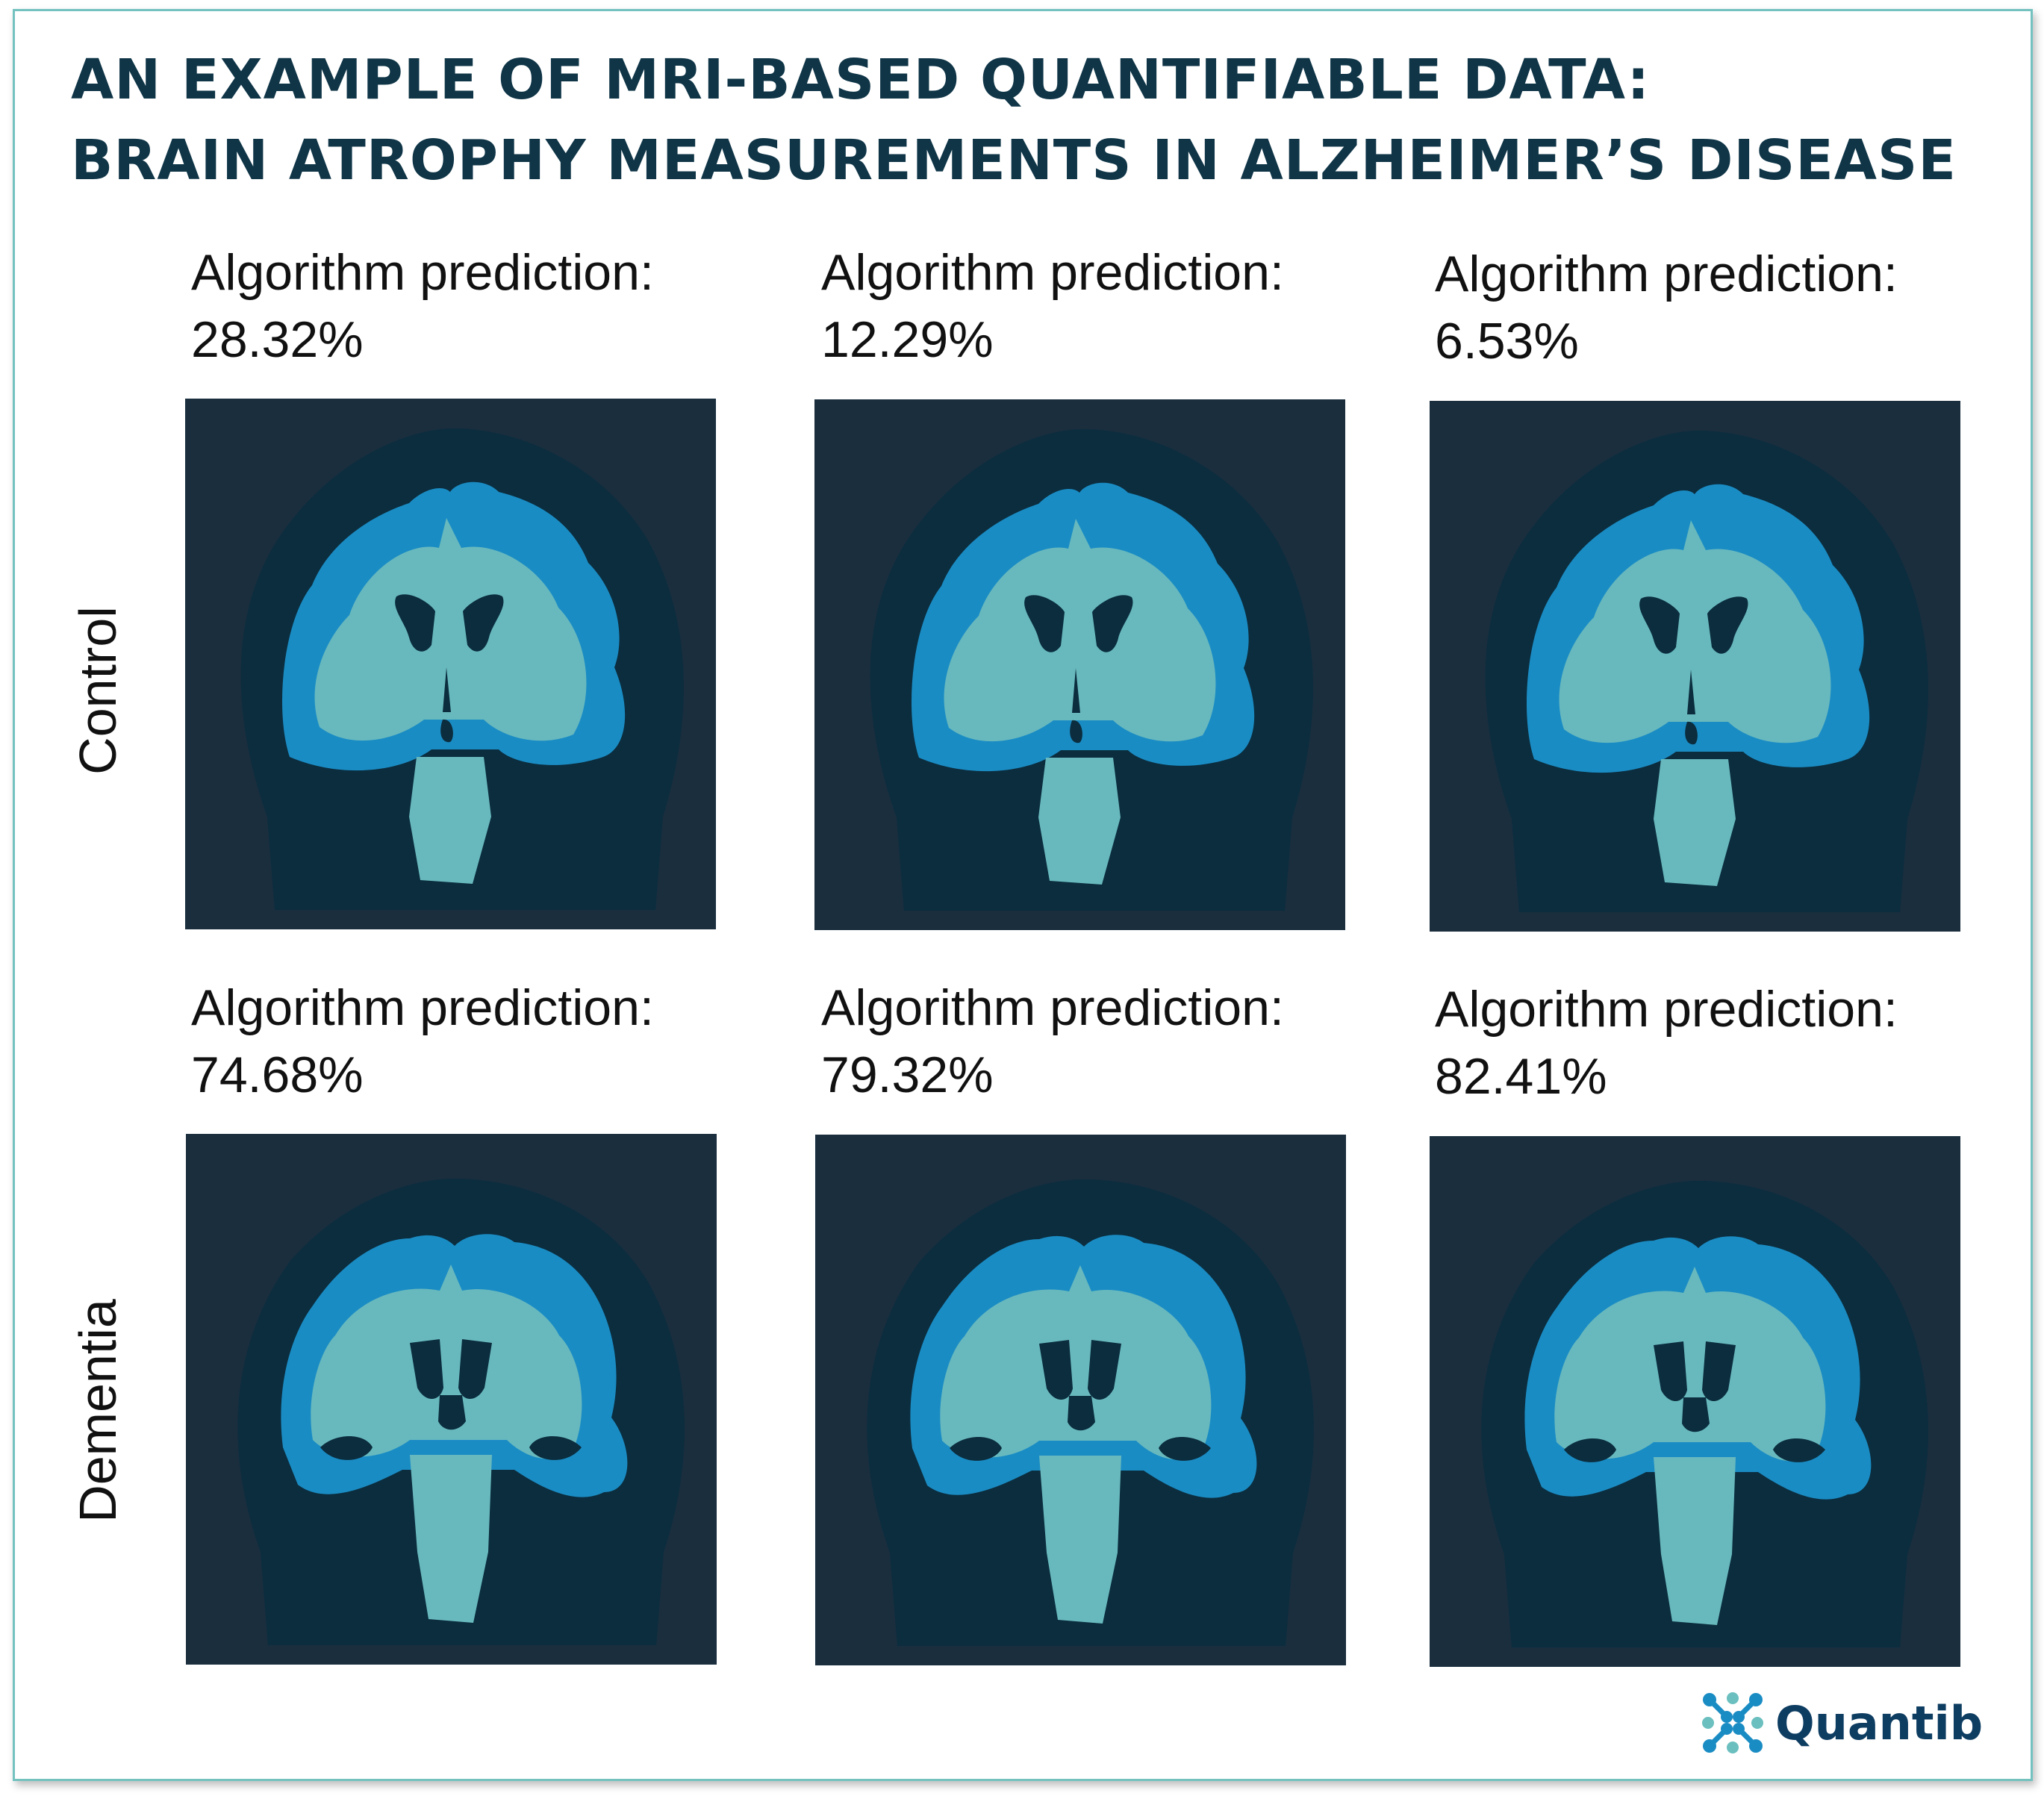 Image resolution: width=2044 pixels, height=1796 pixels. What do you see at coordinates (1521, 1076) in the screenshot?
I see `prediction-value: 82.41%` at bounding box center [1521, 1076].